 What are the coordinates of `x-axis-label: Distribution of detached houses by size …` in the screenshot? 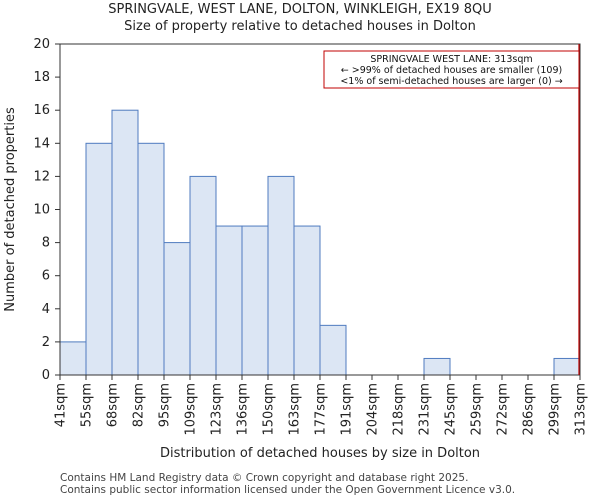 It's located at (320, 453).